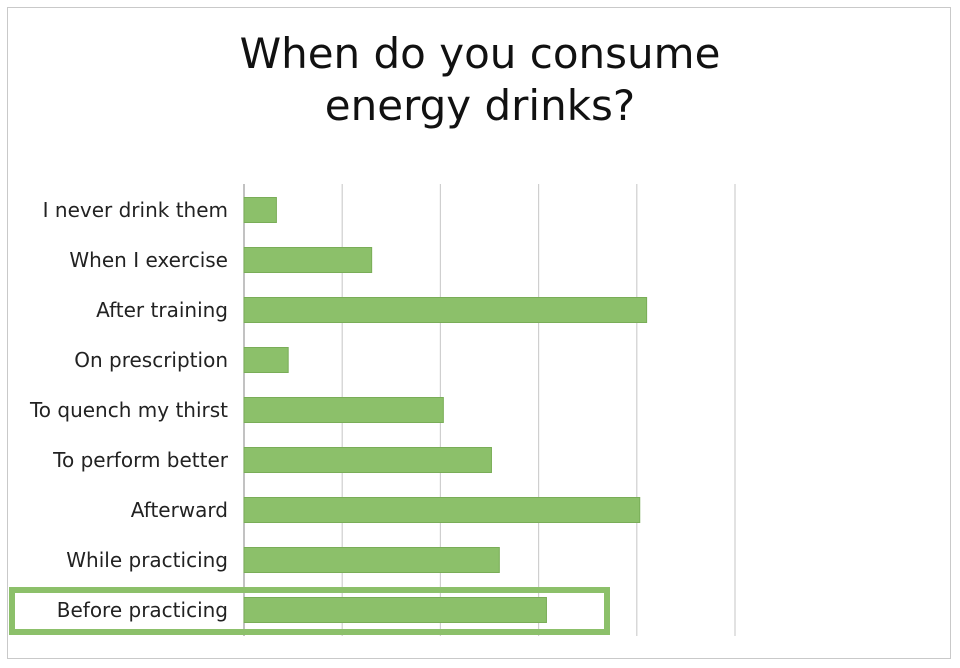 This screenshot has width=960, height=668. I want to click on category-label-7: While practicing, so click(147, 560).